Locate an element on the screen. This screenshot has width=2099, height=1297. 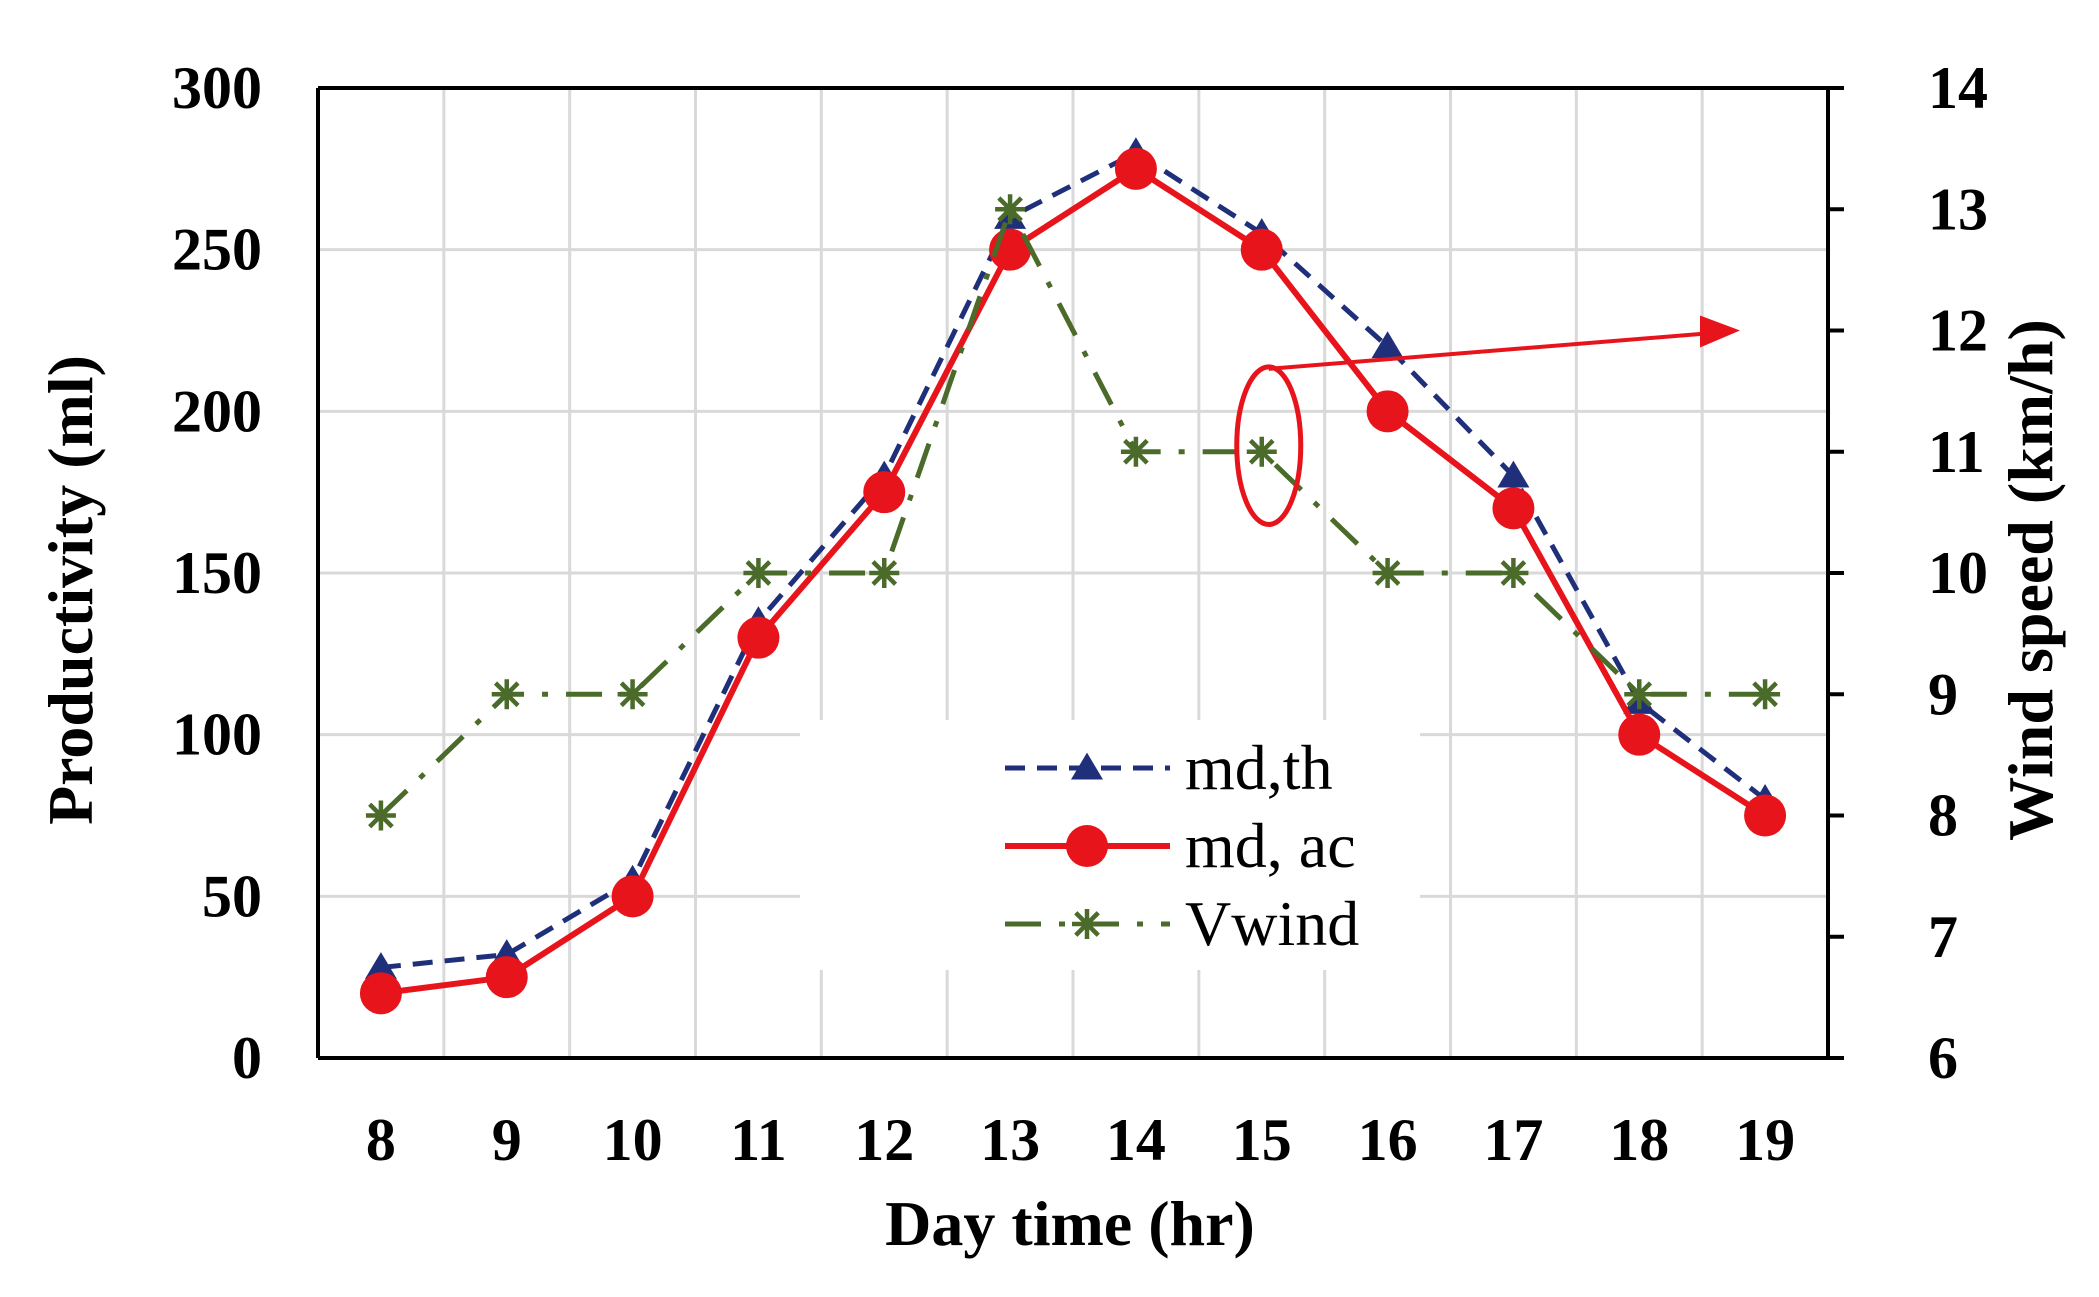
y-tick-label: 200 is located at coordinates (217, 411).